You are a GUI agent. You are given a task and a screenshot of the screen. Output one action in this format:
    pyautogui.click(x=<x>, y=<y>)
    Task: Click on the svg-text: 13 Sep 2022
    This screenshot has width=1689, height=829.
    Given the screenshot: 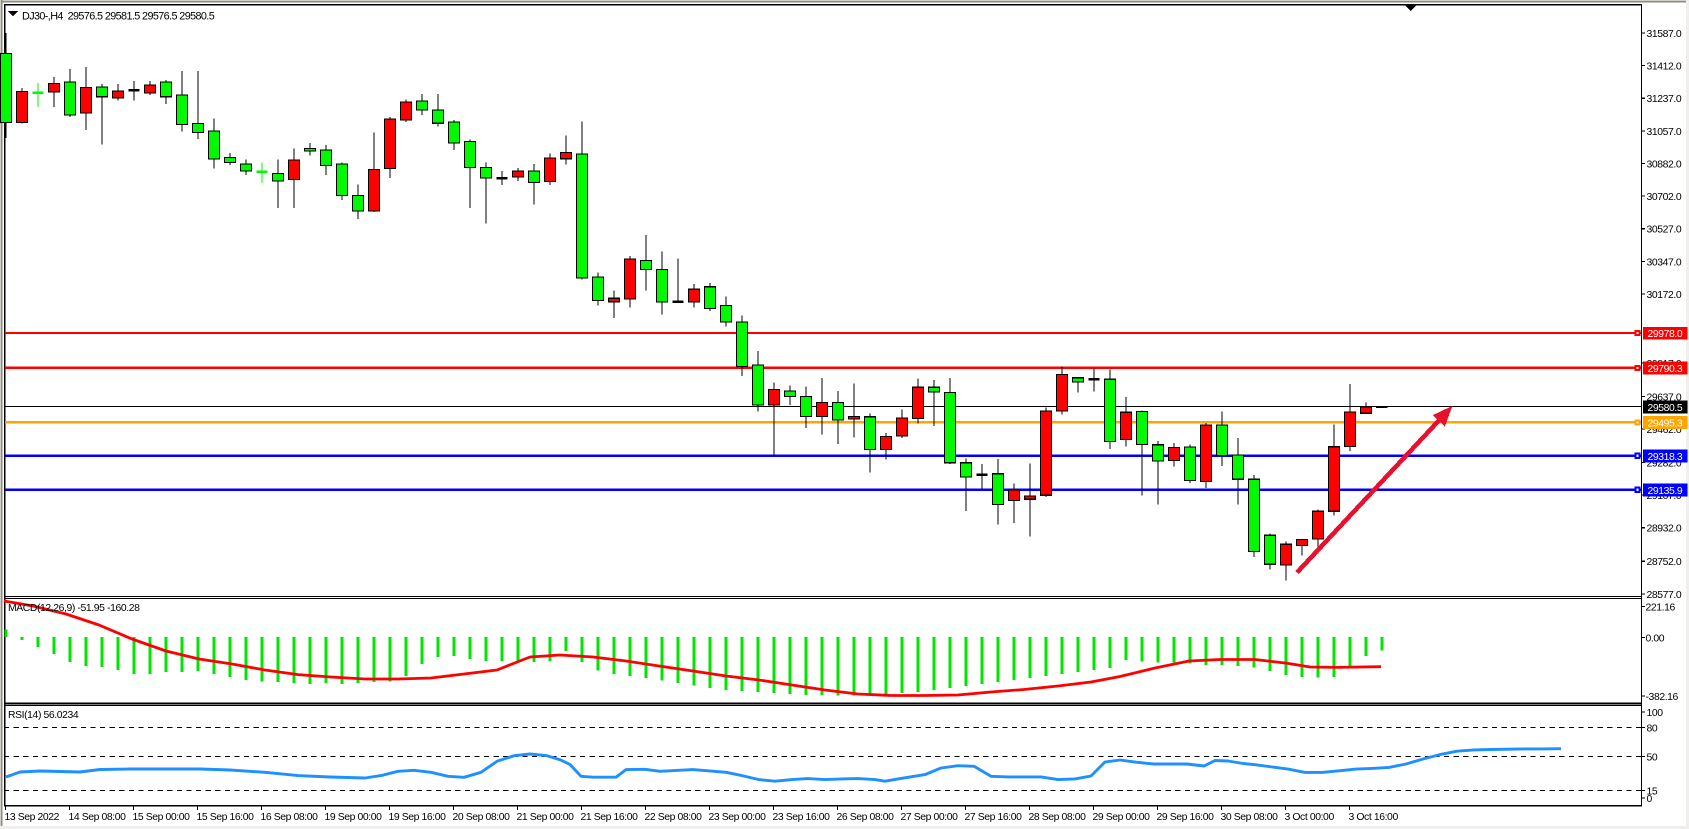 What is the action you would take?
    pyautogui.click(x=32, y=817)
    